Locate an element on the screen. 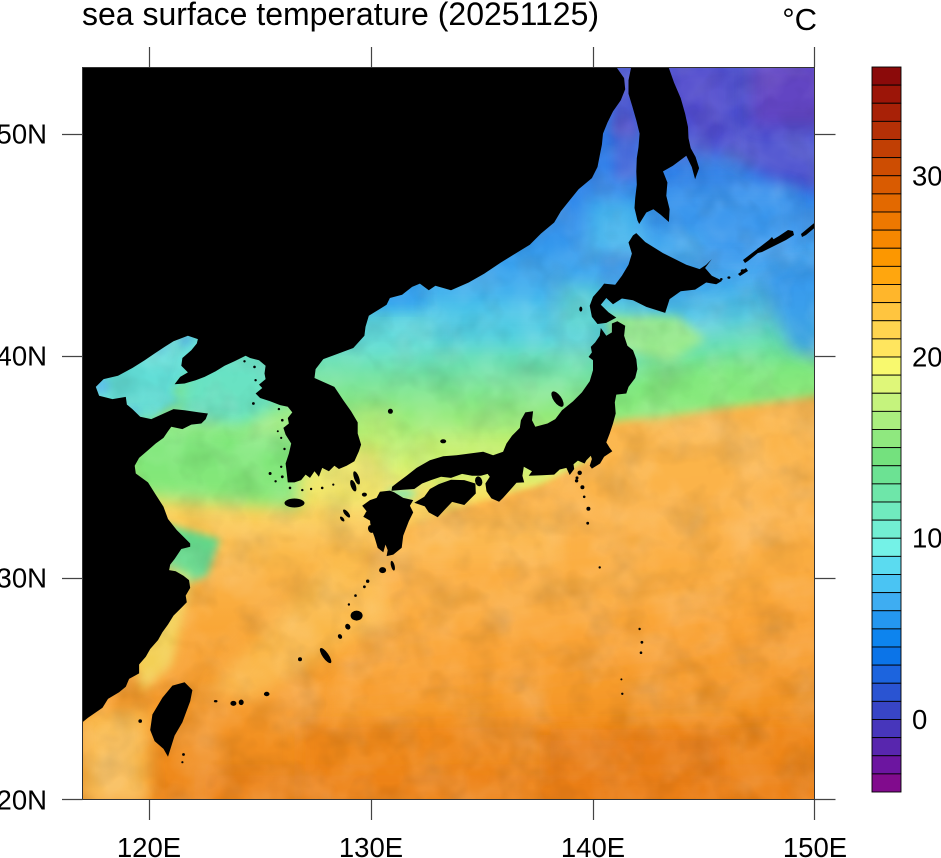 Image resolution: width=941 pixels, height=858 pixels. svg-text: 30 is located at coordinates (926, 176).